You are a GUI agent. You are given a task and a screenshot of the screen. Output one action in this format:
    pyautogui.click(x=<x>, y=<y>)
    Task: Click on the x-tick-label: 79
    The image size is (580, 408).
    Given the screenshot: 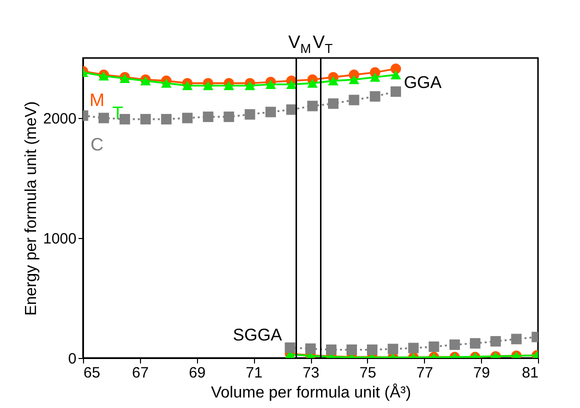 What is the action you would take?
    pyautogui.click(x=481, y=373)
    